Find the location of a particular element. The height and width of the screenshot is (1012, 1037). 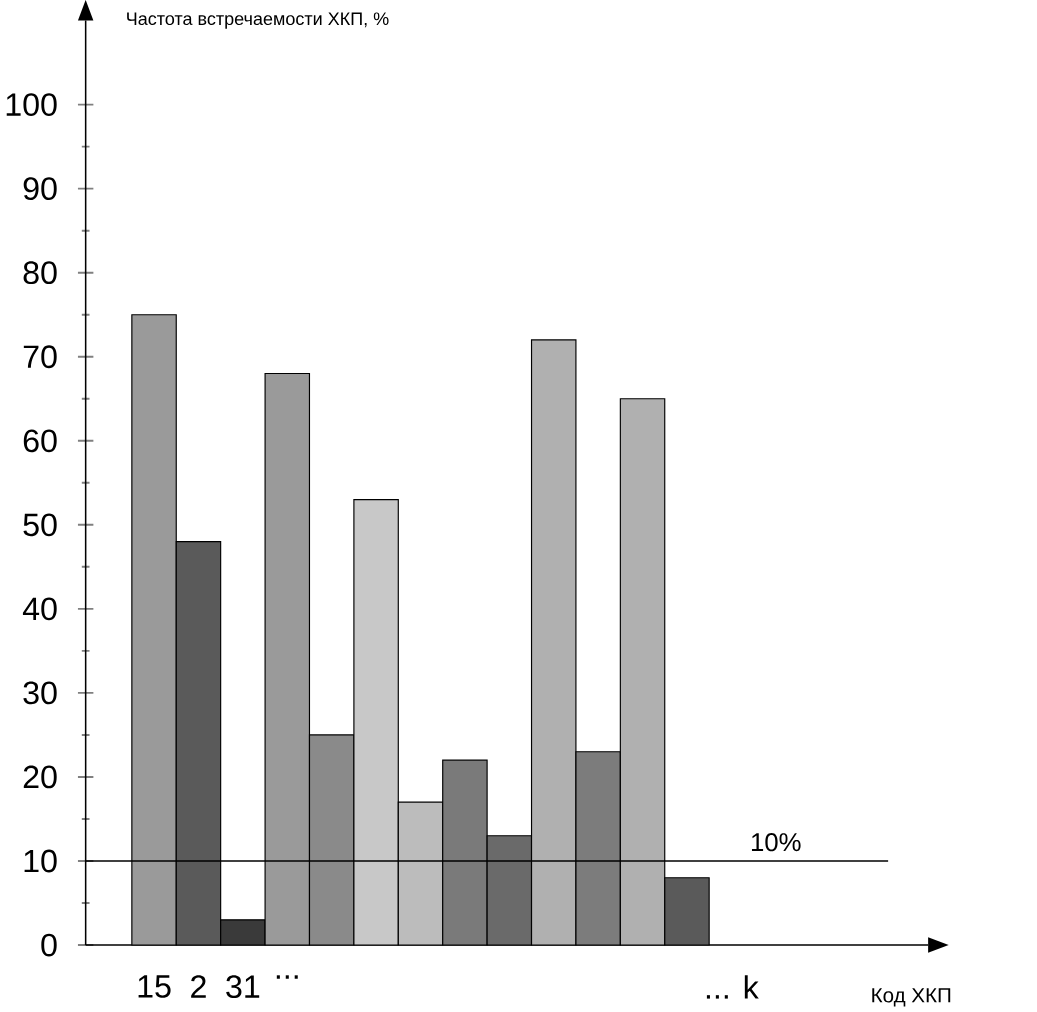

y-tick-label: 10 is located at coordinates (40, 861).